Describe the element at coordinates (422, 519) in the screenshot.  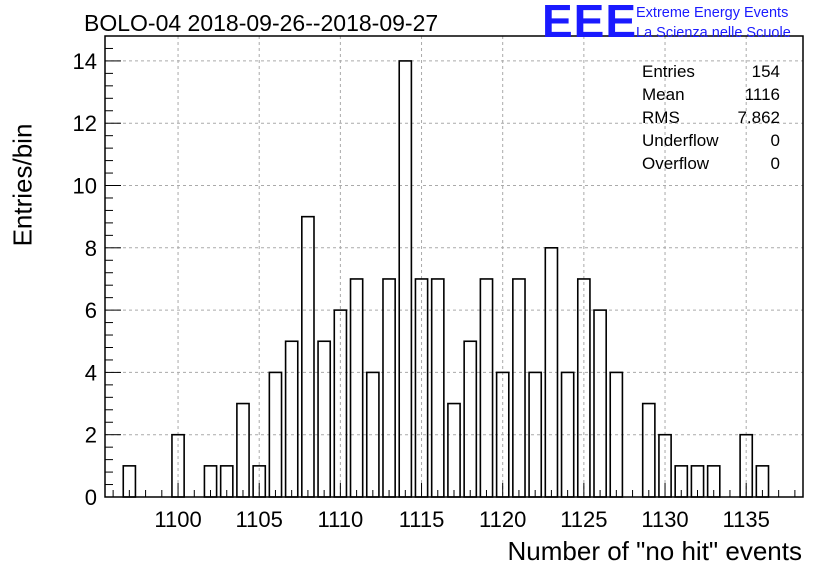
I see `x-tick-label: 1115` at that location.